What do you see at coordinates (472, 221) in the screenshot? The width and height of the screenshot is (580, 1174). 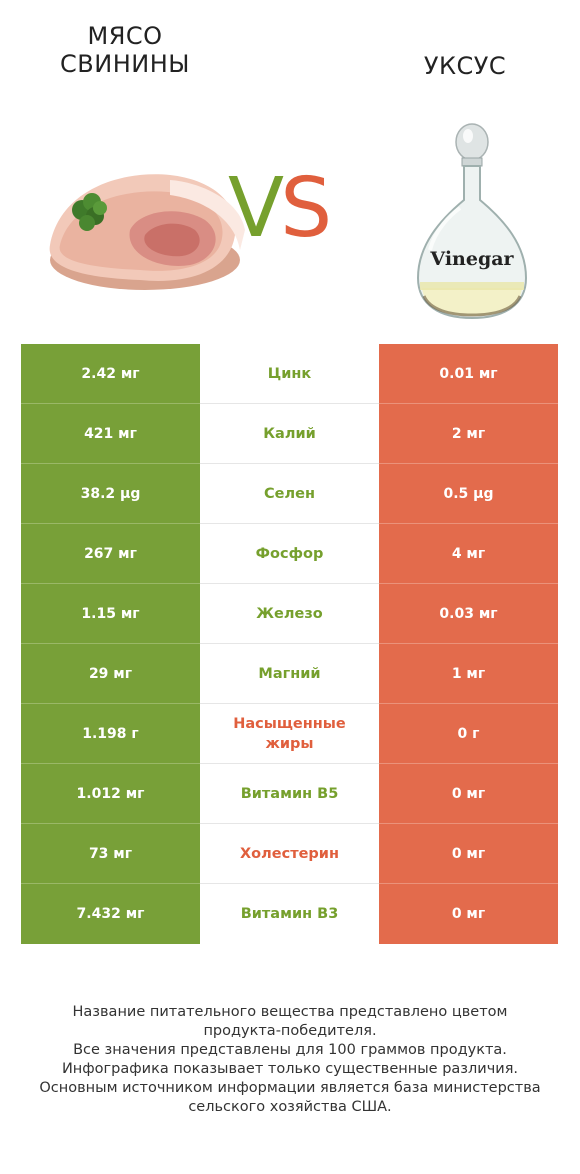 I see `vinegar-bottle-image: Vinegar` at bounding box center [472, 221].